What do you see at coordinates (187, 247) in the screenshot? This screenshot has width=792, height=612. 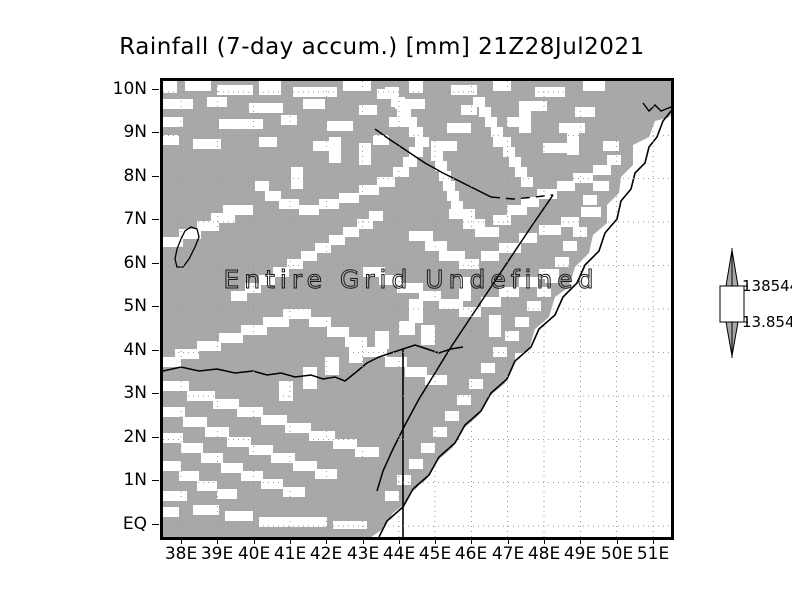 I see `lake-turkana` at bounding box center [187, 247].